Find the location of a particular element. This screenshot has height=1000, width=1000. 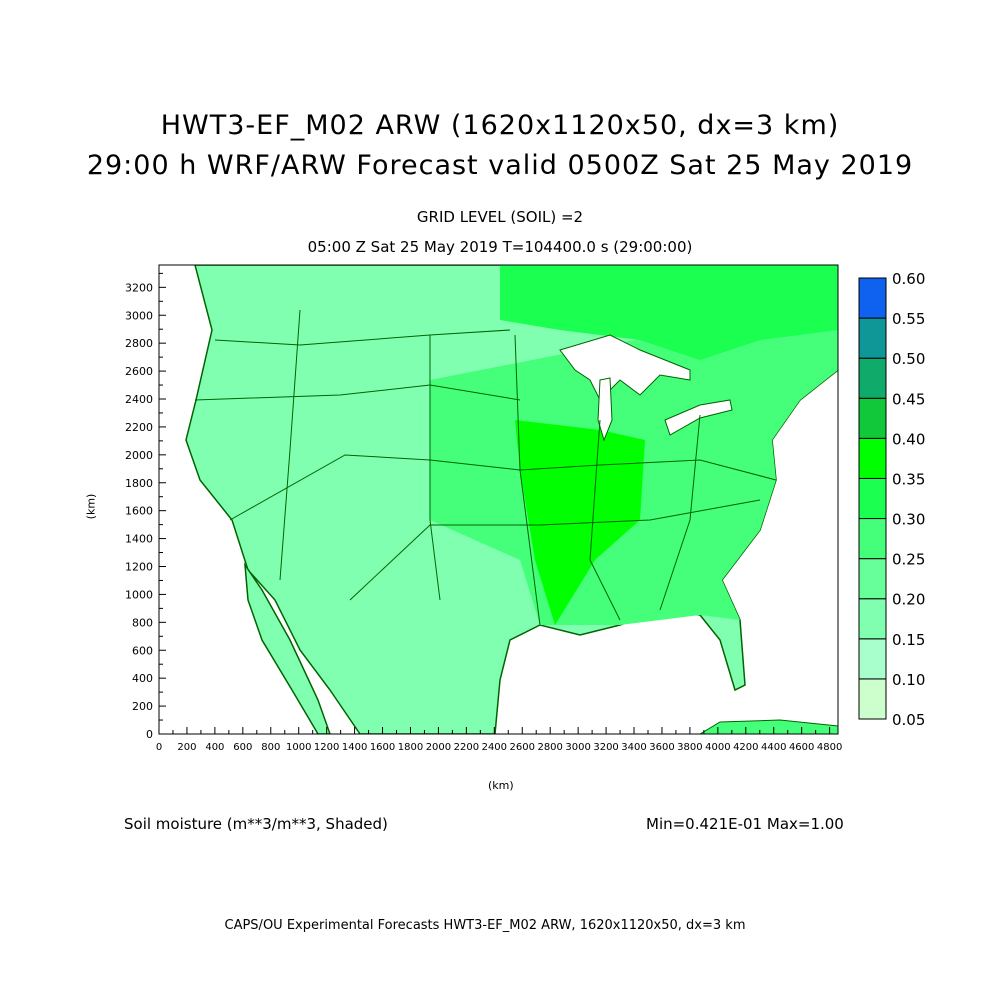

wet-region-canada is located at coordinates (669, 312).